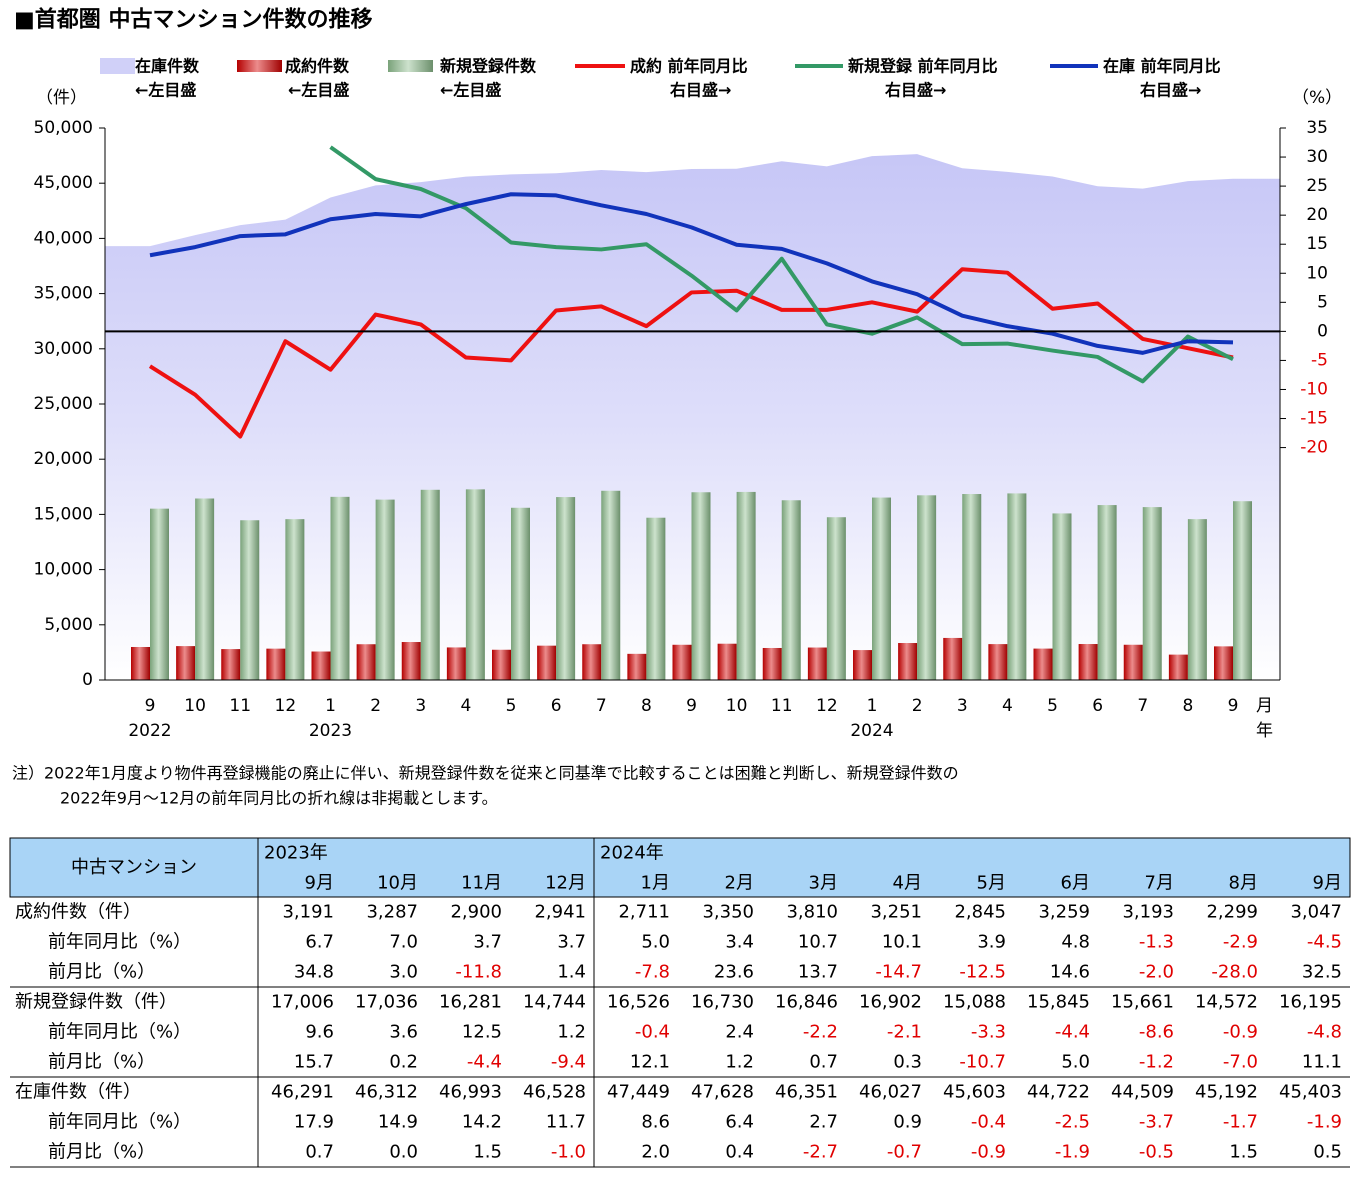 This screenshot has width=1358, height=1183. What do you see at coordinates (806, 1002) in the screenshot?
I see `table-cell: 16,846` at bounding box center [806, 1002].